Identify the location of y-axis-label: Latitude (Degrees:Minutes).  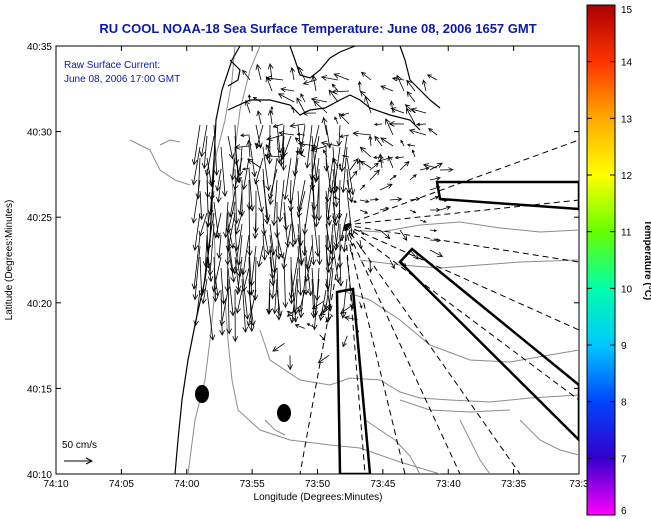
(9, 260).